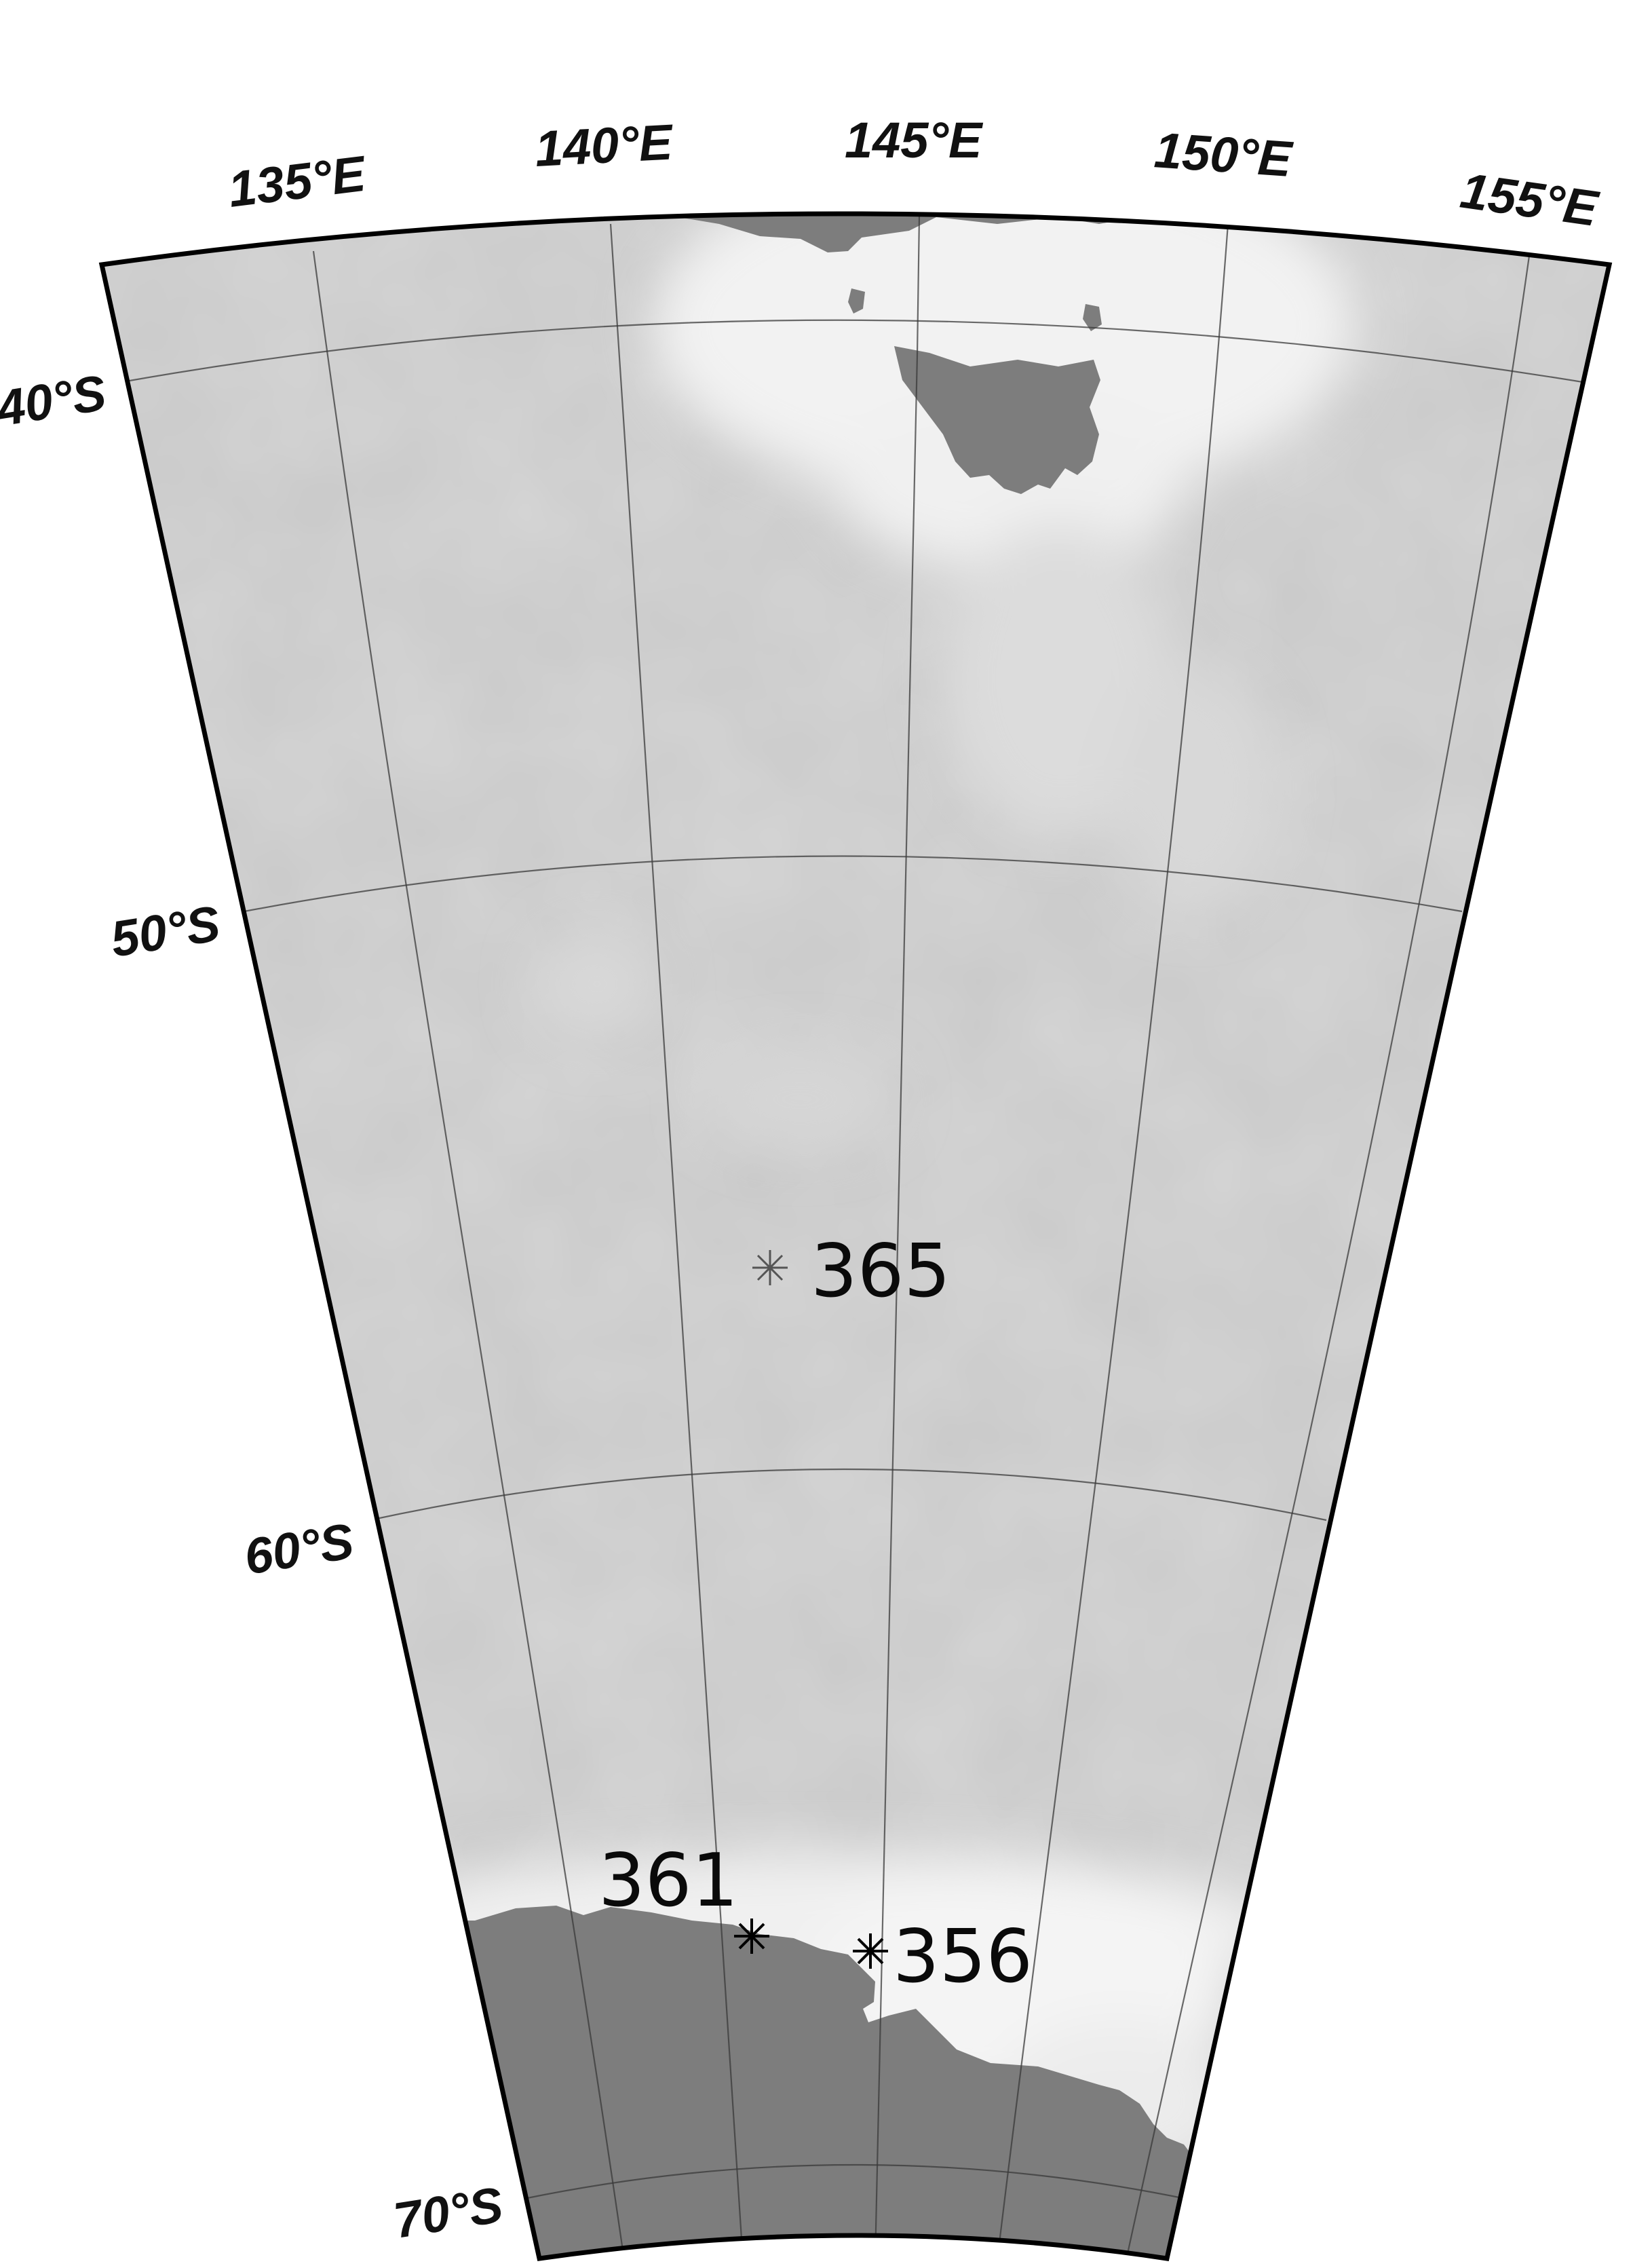 The width and height of the screenshot is (1652, 2268). What do you see at coordinates (963, 1956) in the screenshot?
I see `site-356-label: 356` at bounding box center [963, 1956].